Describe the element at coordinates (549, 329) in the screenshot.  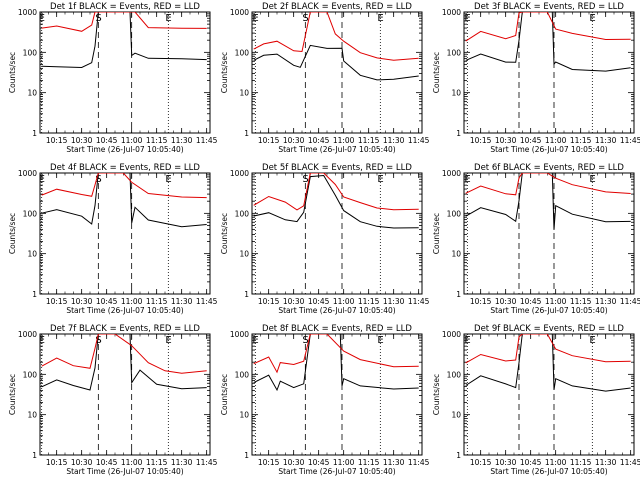
I see `panel-title: Det 9f BLACK = Events, RED = LLD` at that location.